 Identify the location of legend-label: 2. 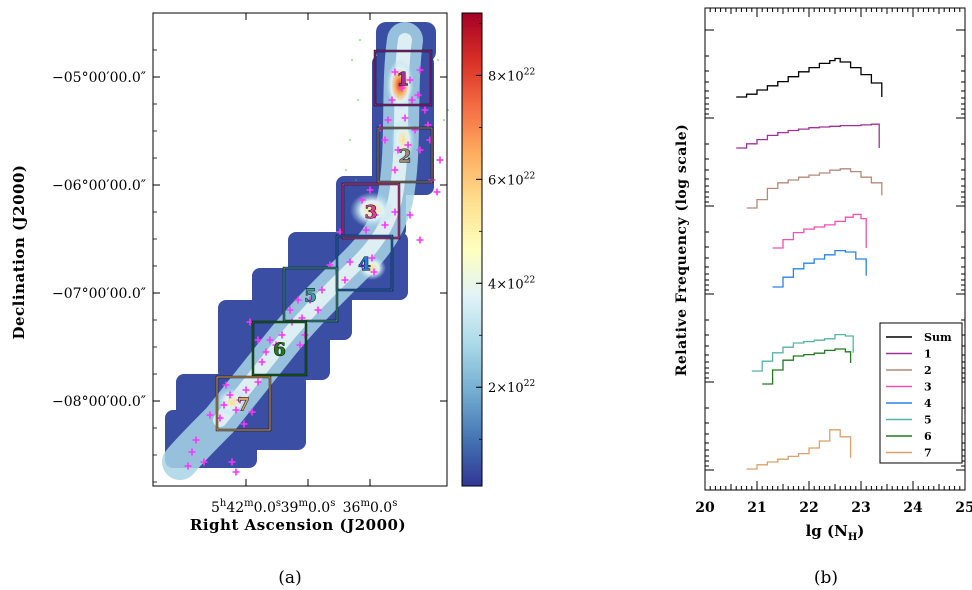
(928, 370).